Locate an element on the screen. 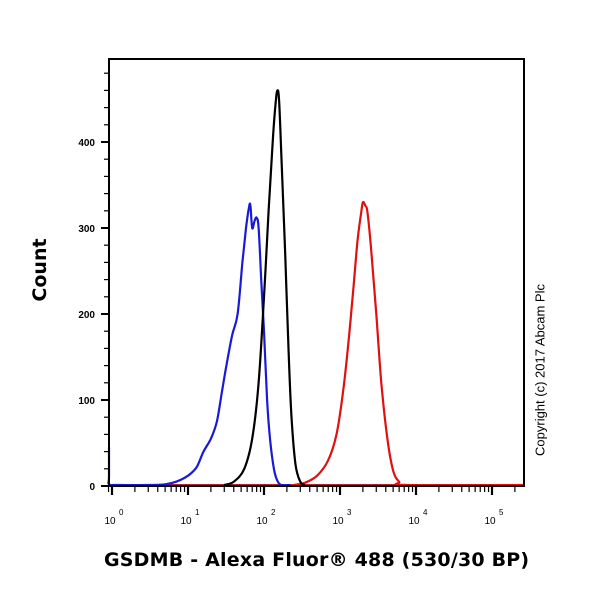 This screenshot has height=600, width=600. x-tick-label: 10¹ is located at coordinates (190, 517).